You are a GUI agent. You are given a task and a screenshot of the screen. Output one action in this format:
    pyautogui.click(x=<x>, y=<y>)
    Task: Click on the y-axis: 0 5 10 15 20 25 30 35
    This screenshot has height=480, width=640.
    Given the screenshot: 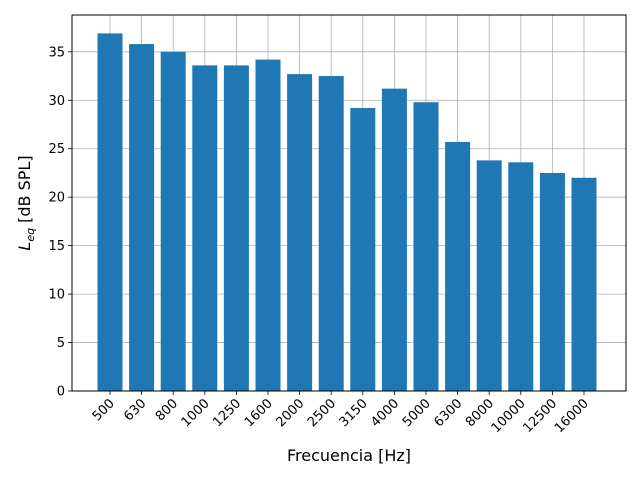 What is the action you would take?
    pyautogui.click(x=60, y=222)
    